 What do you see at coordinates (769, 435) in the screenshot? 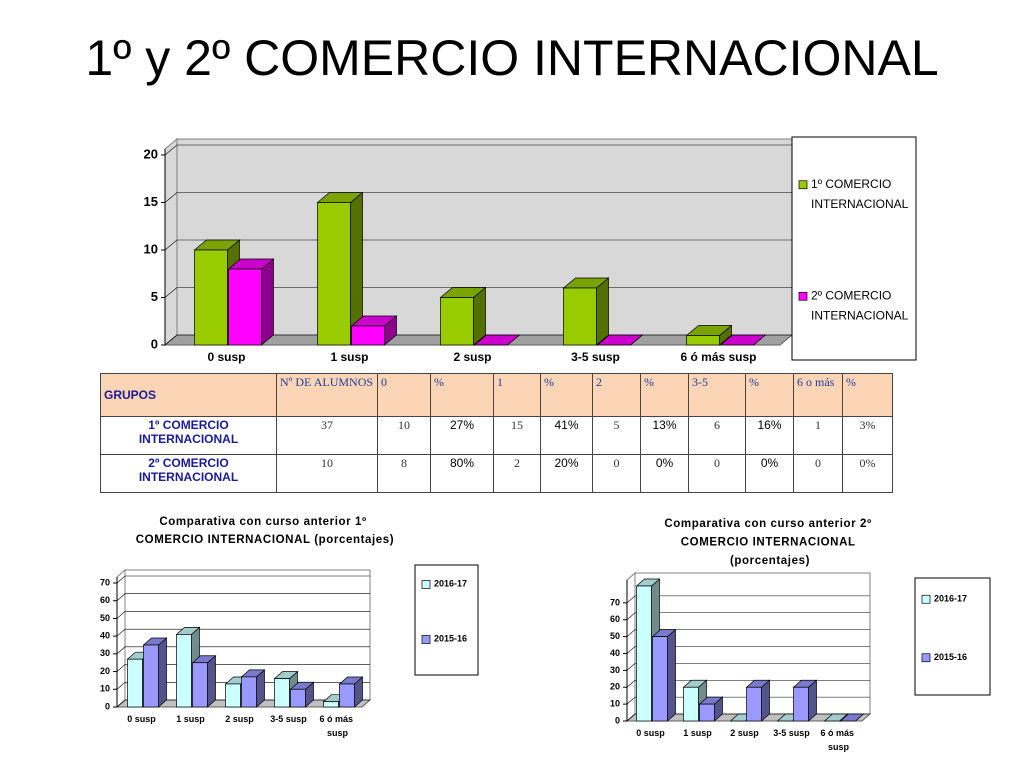
I see `table-cell: 16%` at bounding box center [769, 435].